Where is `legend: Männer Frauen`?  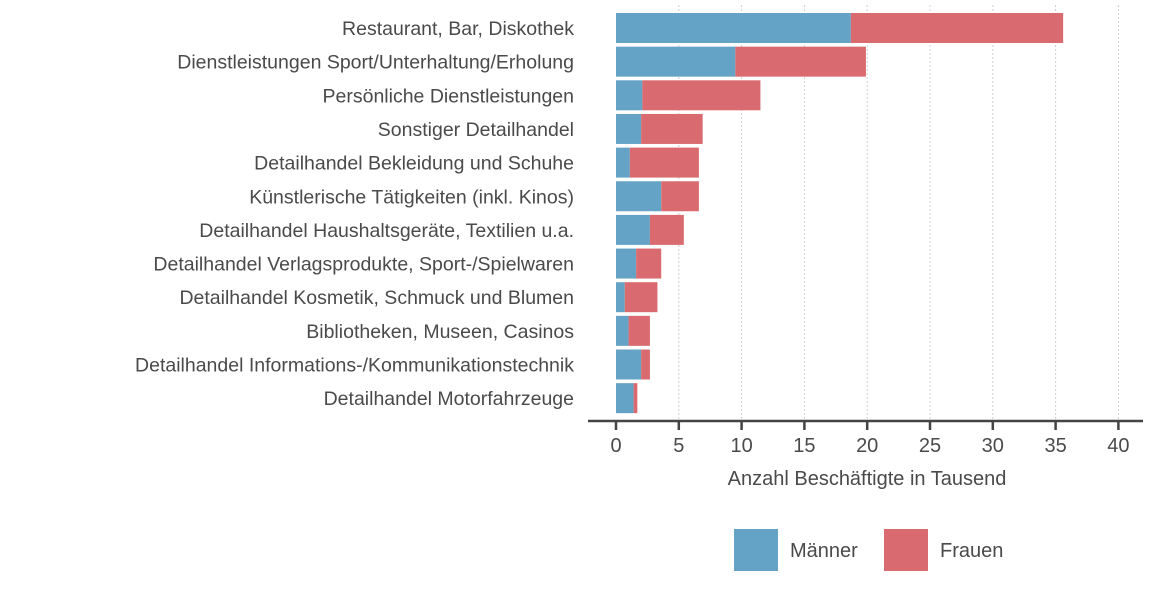
legend: Männer Frauen is located at coordinates (868, 550).